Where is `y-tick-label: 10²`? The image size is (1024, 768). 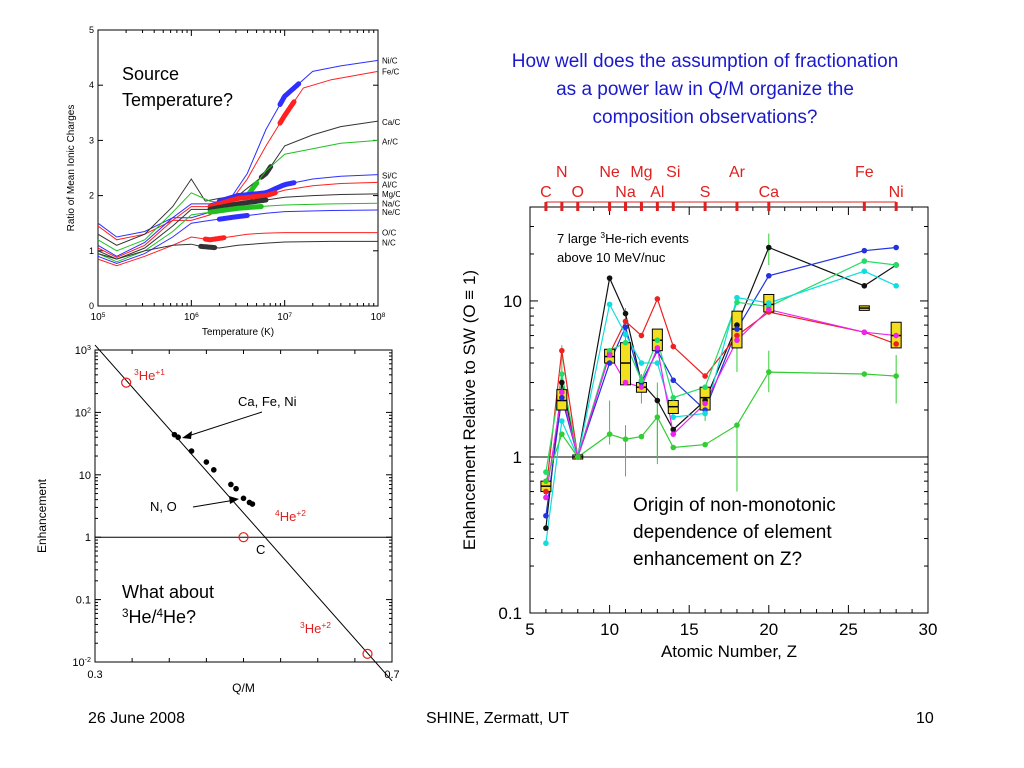
y-tick-label: 10² is located at coordinates (83, 412).